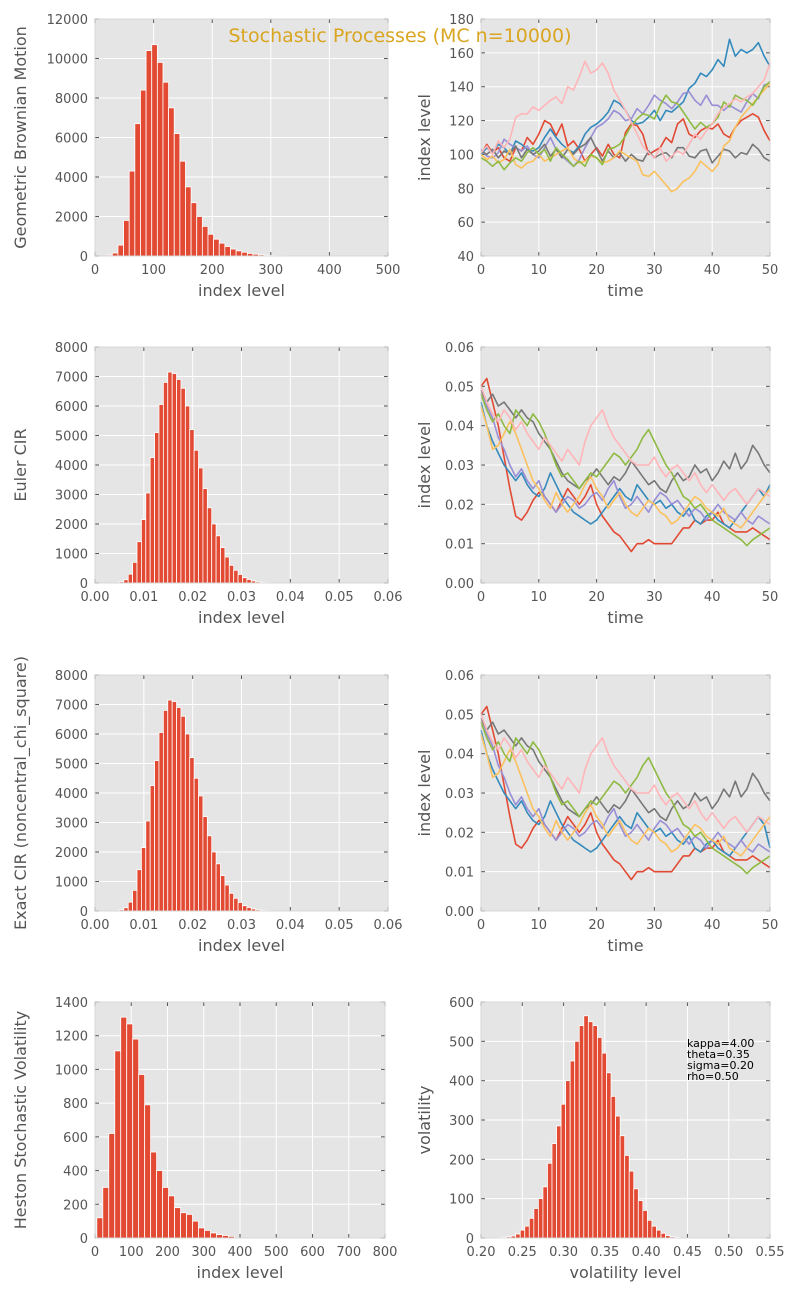 Image resolution: width=800 pixels, height=1300 pixels. What do you see at coordinates (424, 793) in the screenshot?
I see `y-axis-label: index level` at bounding box center [424, 793].